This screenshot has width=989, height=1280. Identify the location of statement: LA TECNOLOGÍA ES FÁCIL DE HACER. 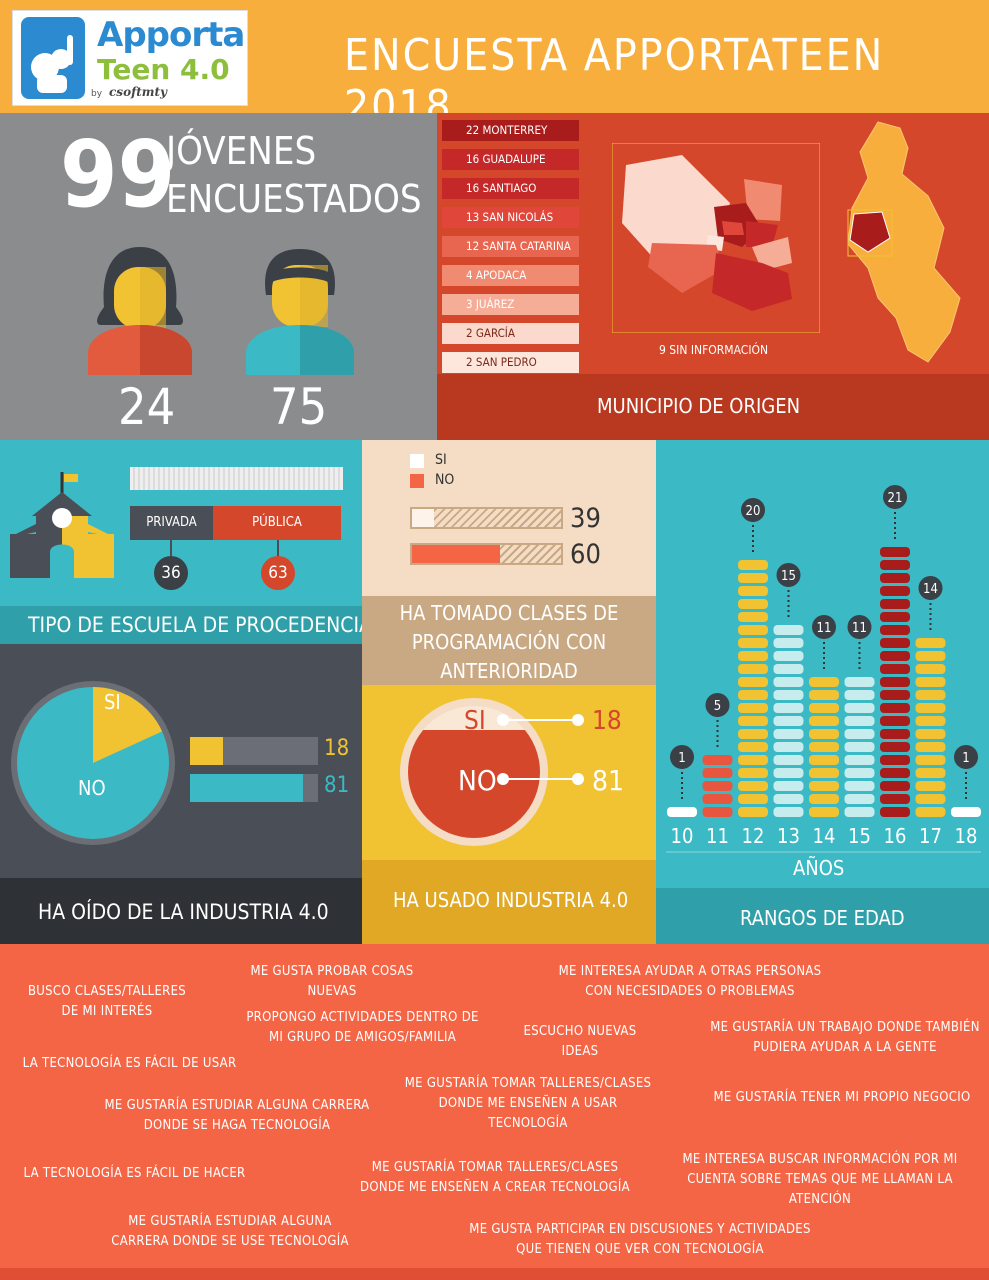
(134, 1173).